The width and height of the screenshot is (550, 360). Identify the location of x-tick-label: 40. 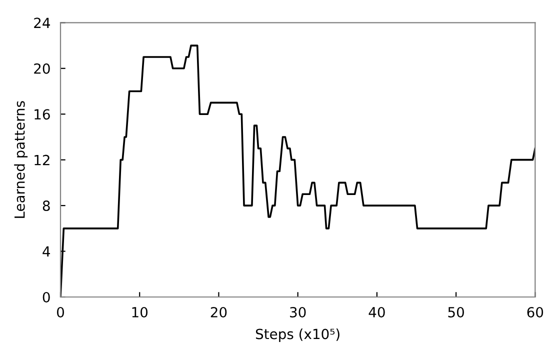
(376, 312).